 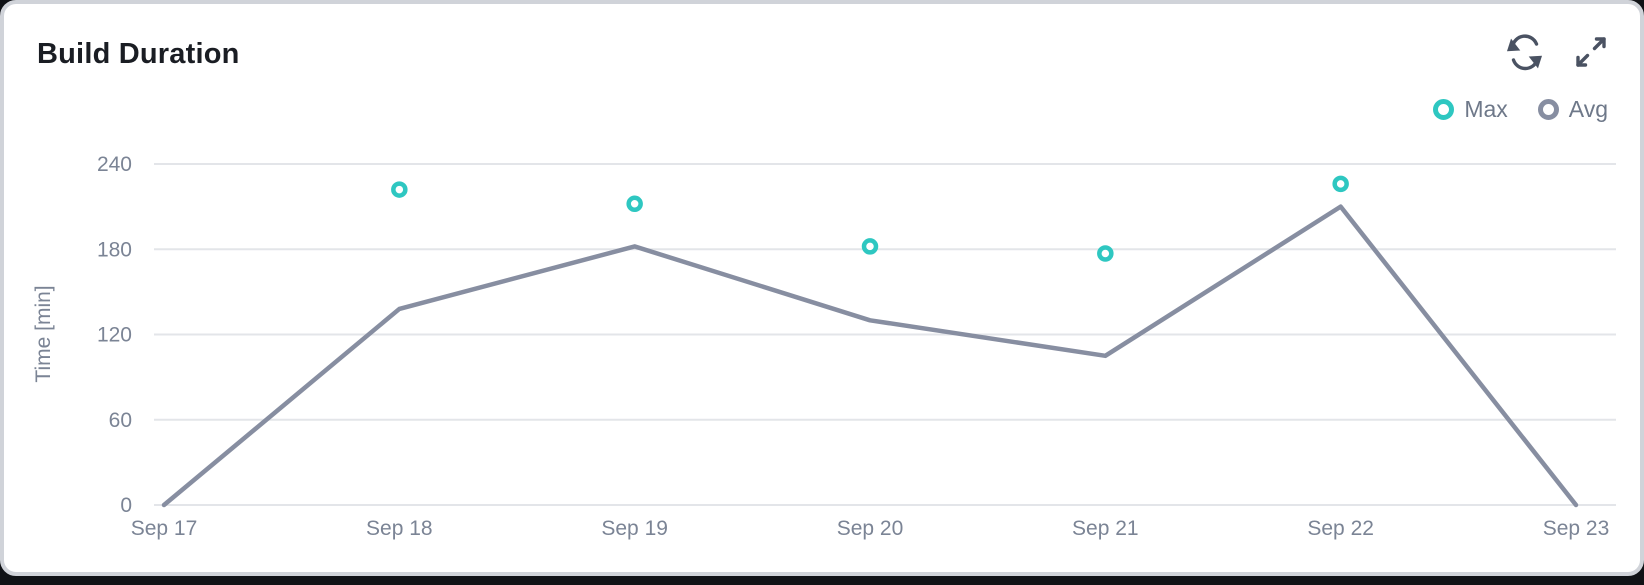 I want to click on expand-icon, so click(x=1591, y=53).